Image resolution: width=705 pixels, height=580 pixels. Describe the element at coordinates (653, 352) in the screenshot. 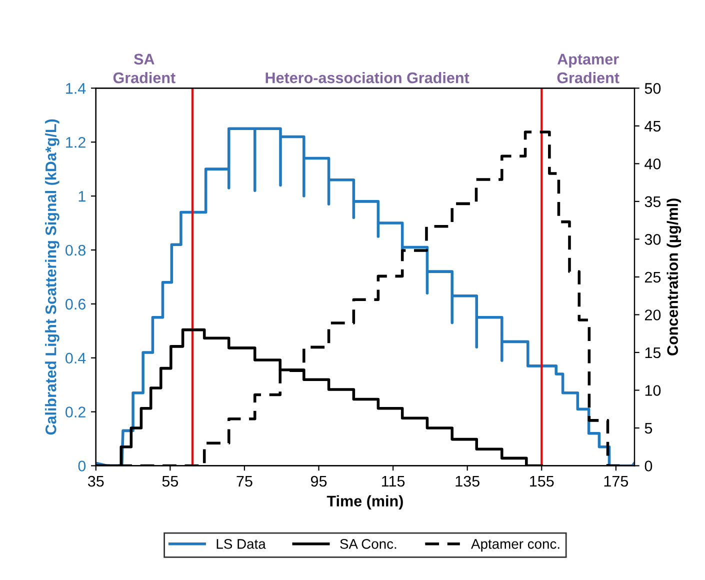

I see `y2-tick-label: 15` at that location.